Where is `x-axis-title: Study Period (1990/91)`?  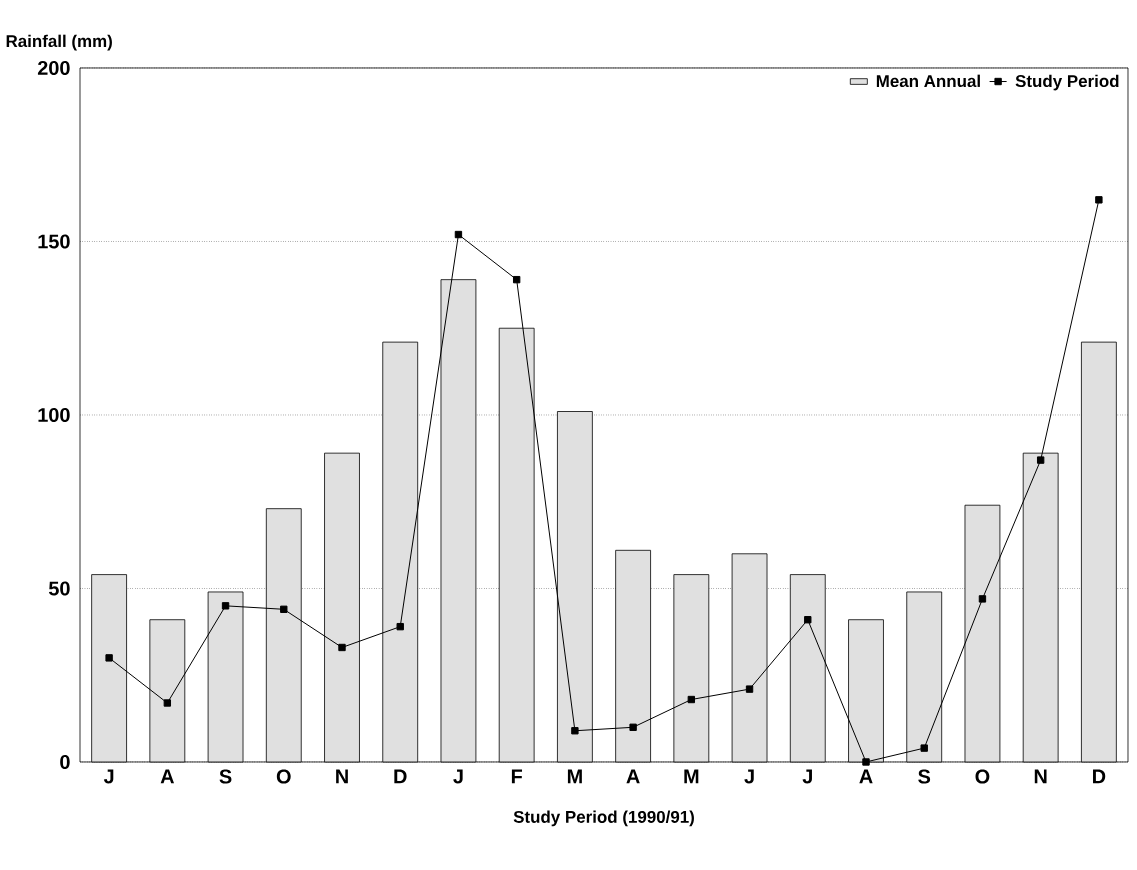
x-axis-title: Study Period (1990/91) is located at coordinates (603, 818).